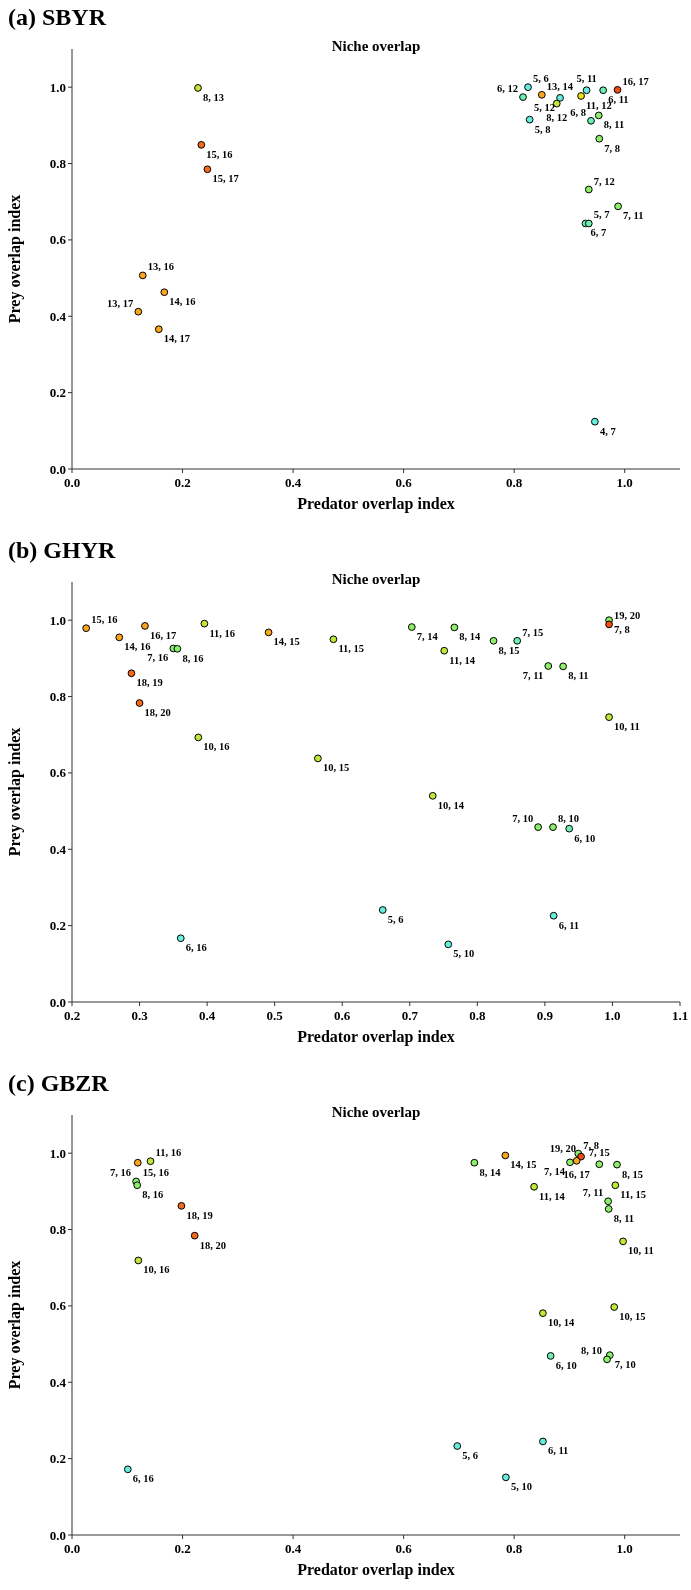 Image resolution: width=691 pixels, height=1590 pixels. I want to click on annotation: 14, 17, so click(177, 339).